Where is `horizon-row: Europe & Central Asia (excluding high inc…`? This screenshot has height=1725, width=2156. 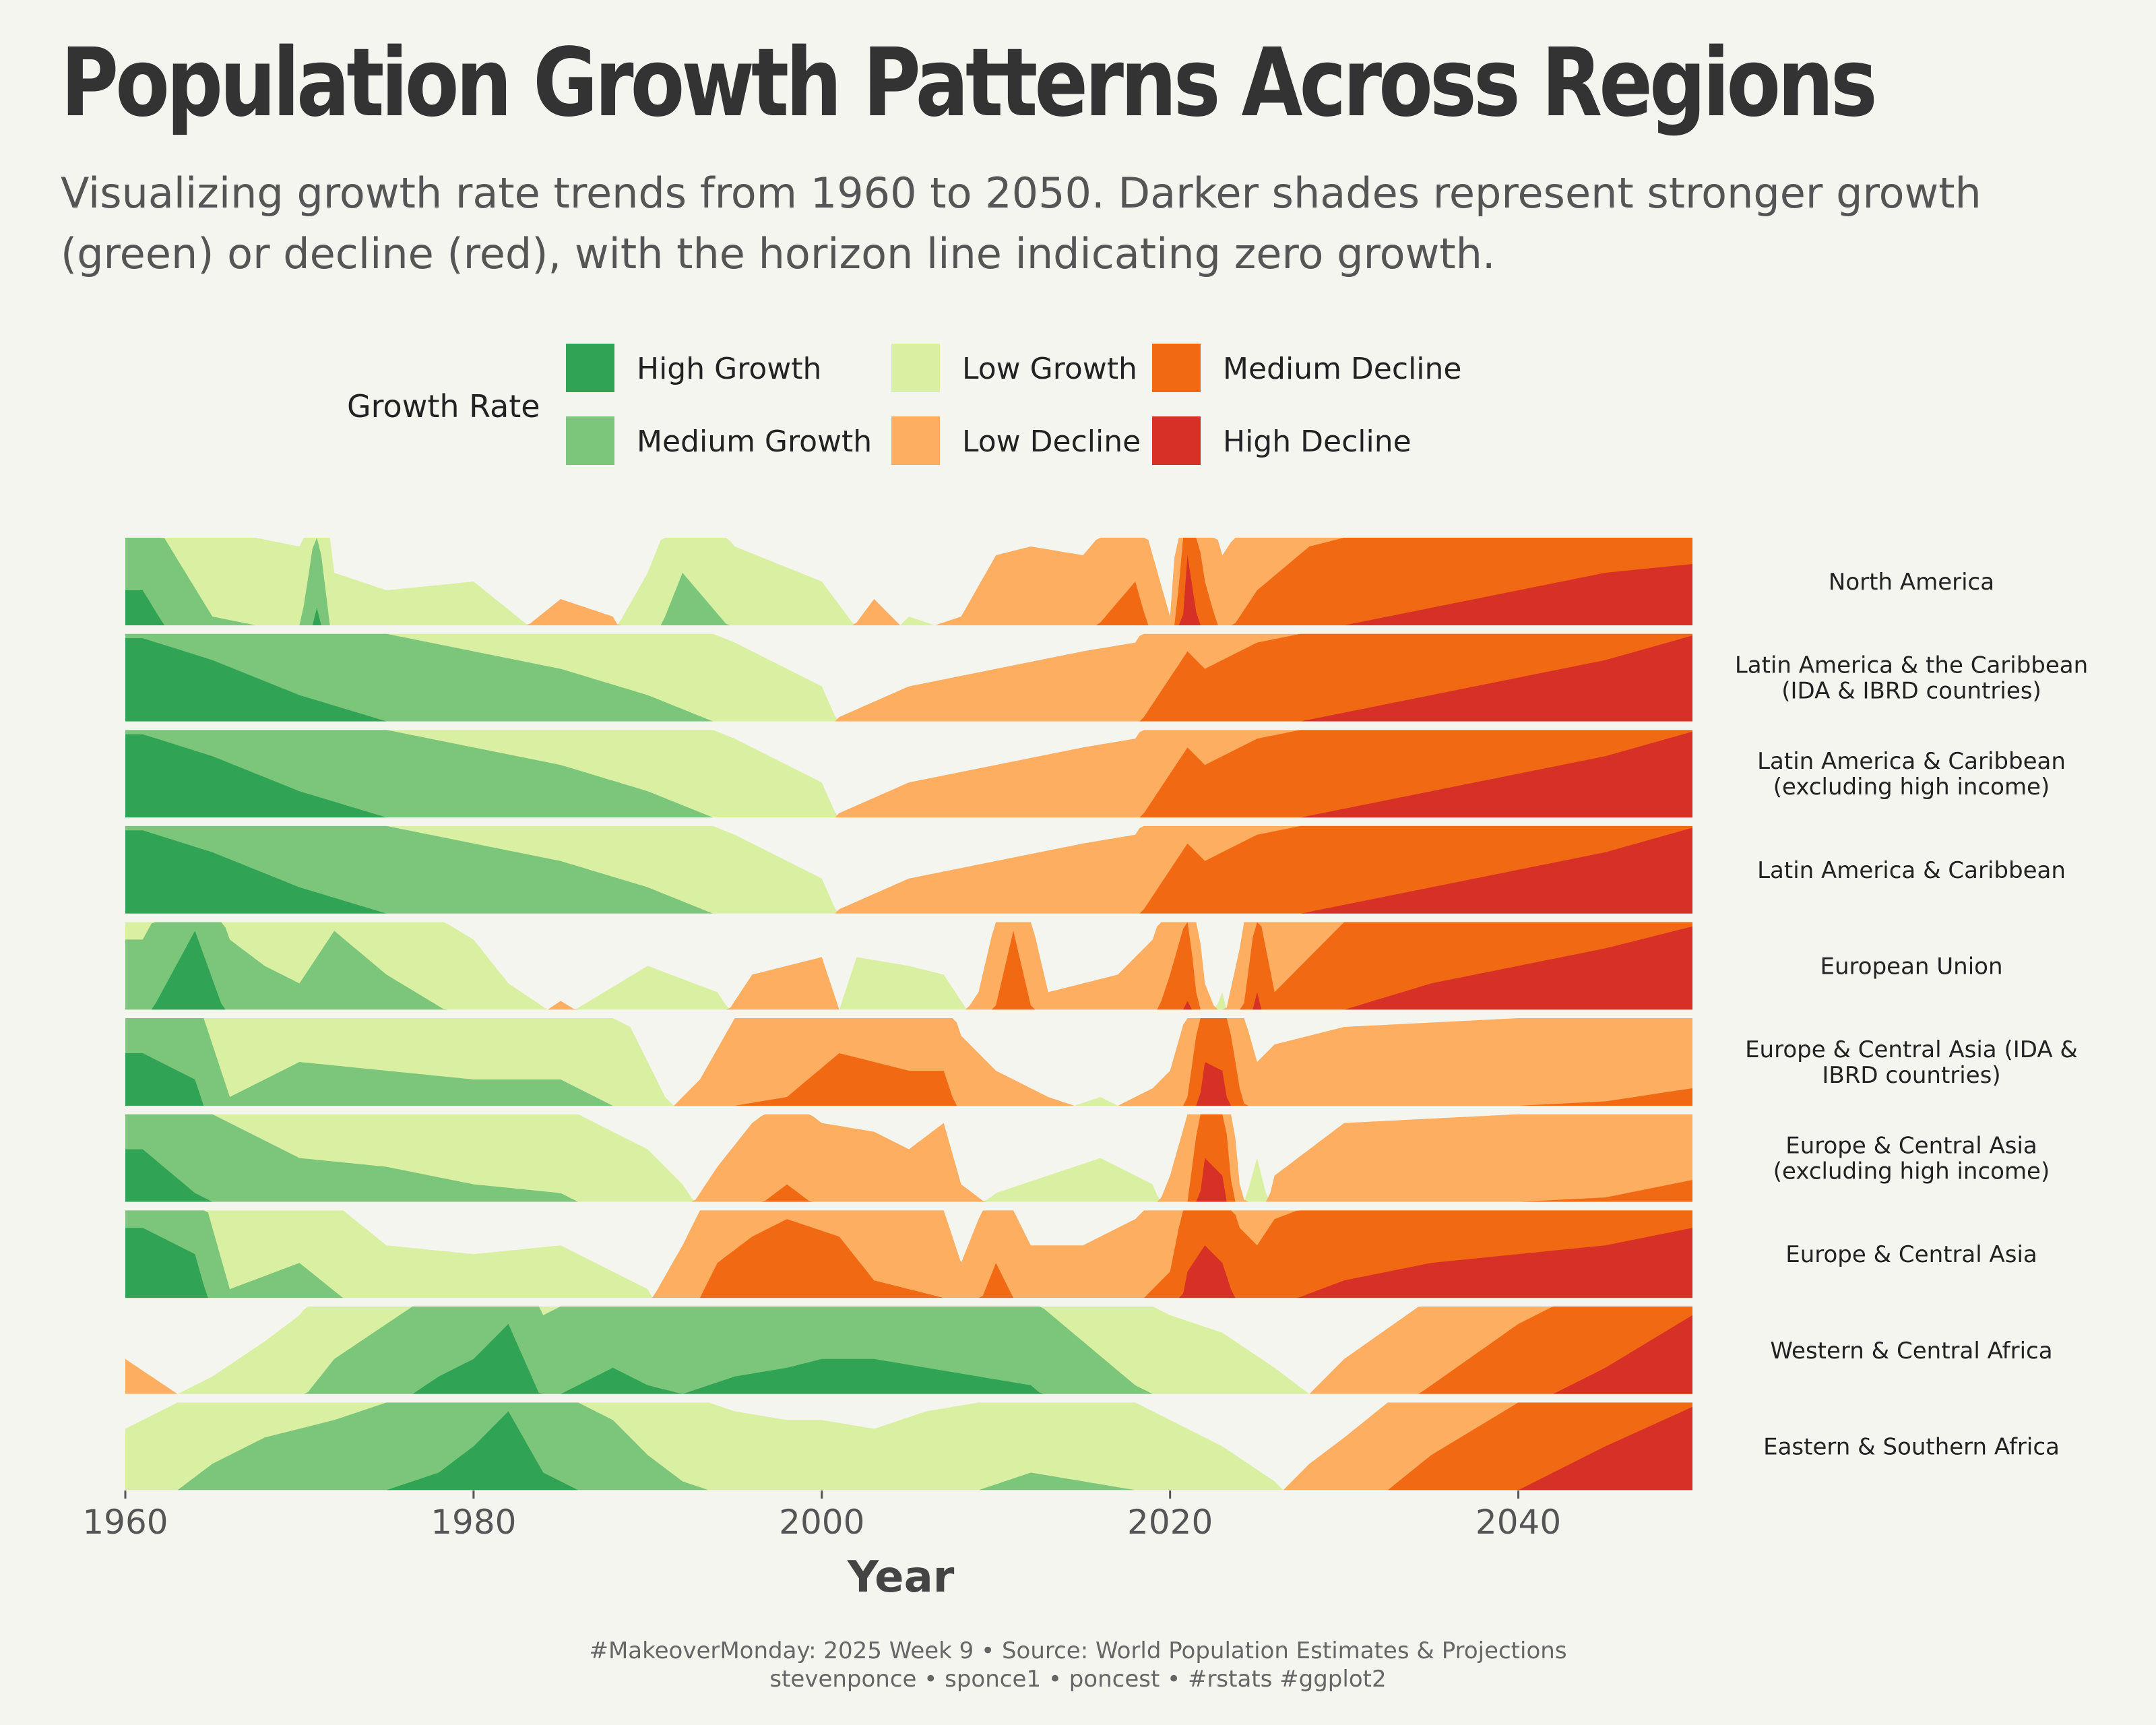
horizon-row: Europe & Central Asia (excluding high inc… is located at coordinates (1087, 1158).